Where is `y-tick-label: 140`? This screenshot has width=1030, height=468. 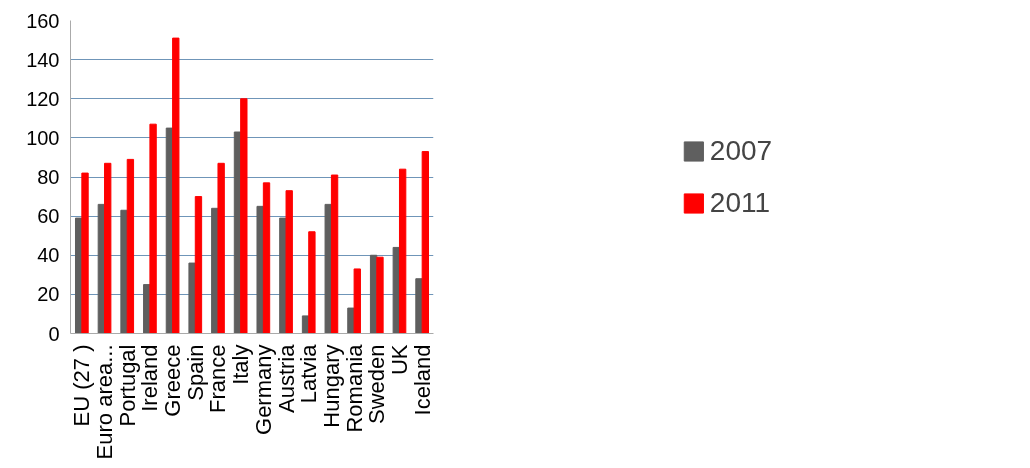 y-tick-label: 140 is located at coordinates (43, 59).